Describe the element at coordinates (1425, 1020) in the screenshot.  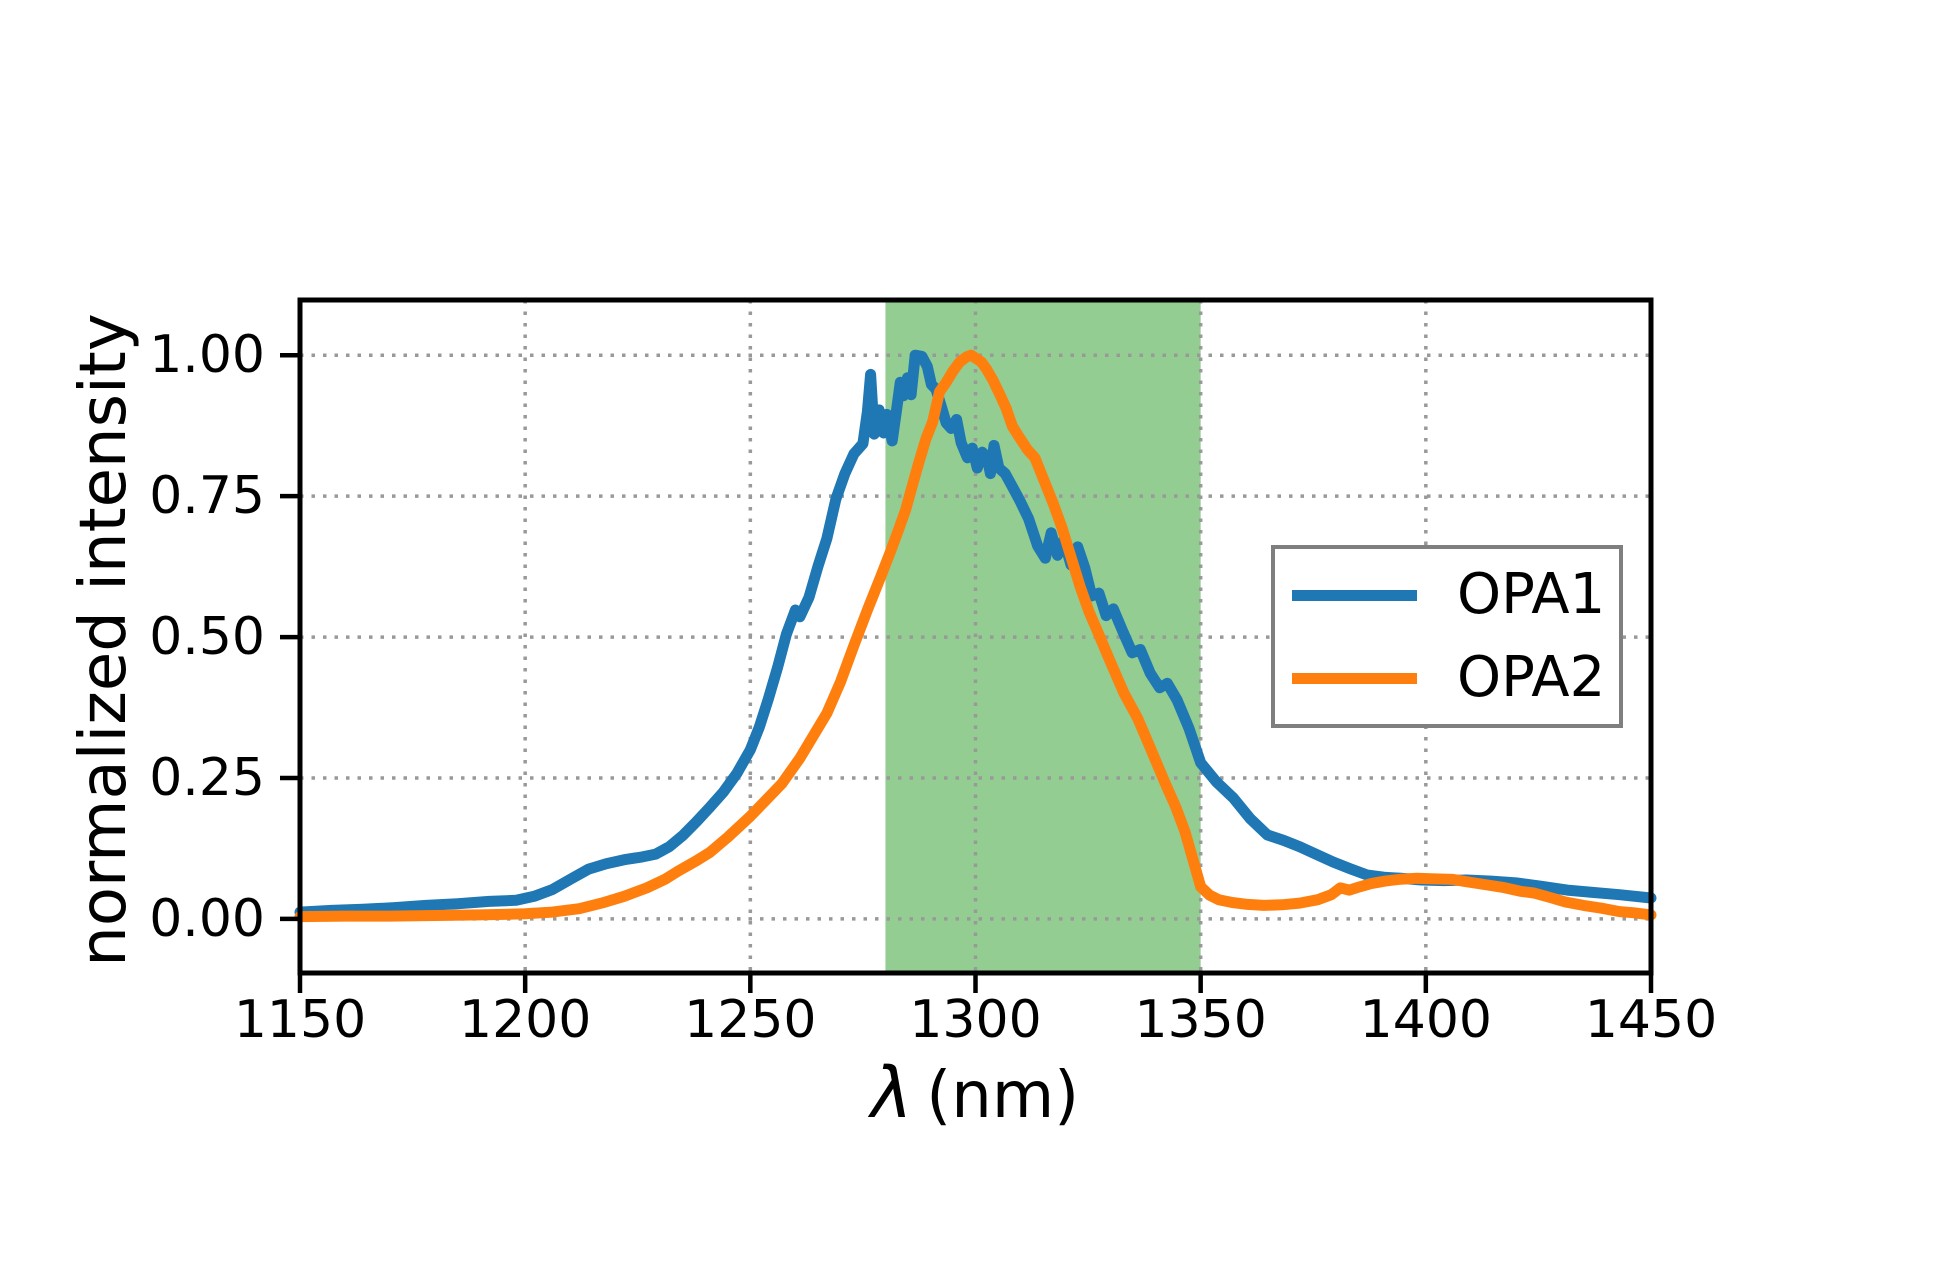
I see `x-tick-label: 1400` at that location.